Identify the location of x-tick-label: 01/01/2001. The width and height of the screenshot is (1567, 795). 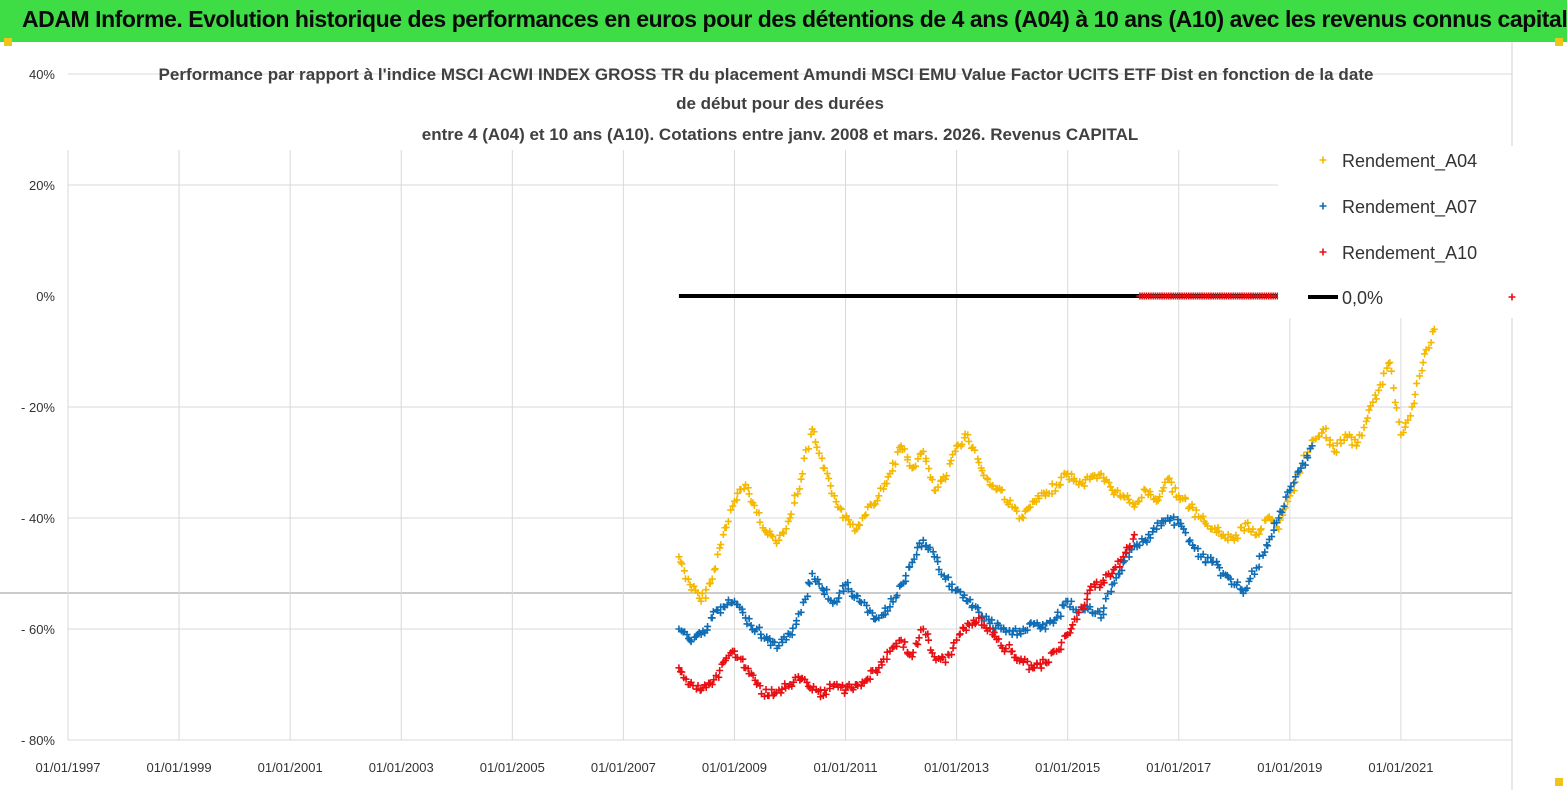
(290, 767).